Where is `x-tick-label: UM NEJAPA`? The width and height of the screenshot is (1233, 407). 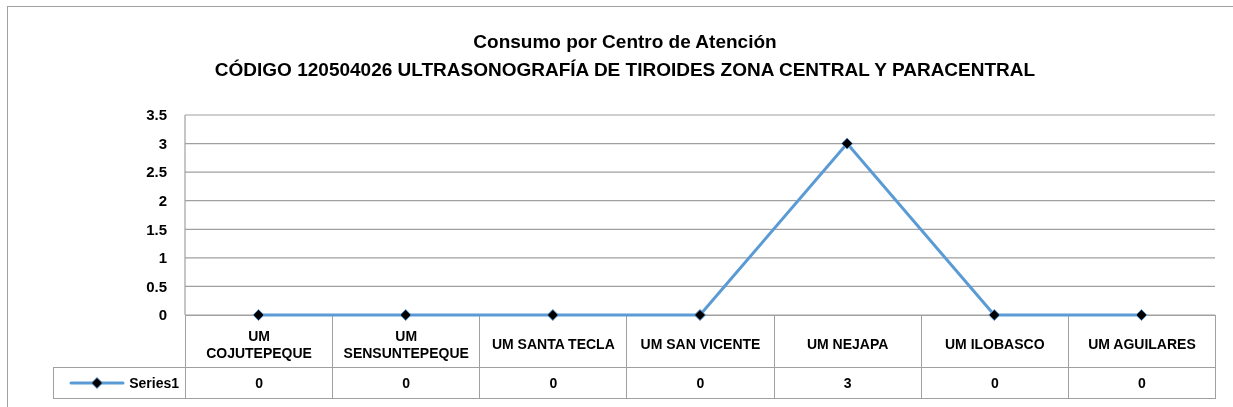 x-tick-label: UM NEJAPA is located at coordinates (848, 341).